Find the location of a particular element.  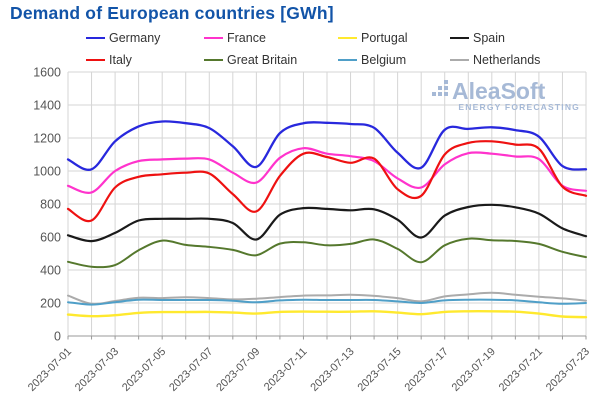

y-tick-label: 1600 is located at coordinates (47, 73).